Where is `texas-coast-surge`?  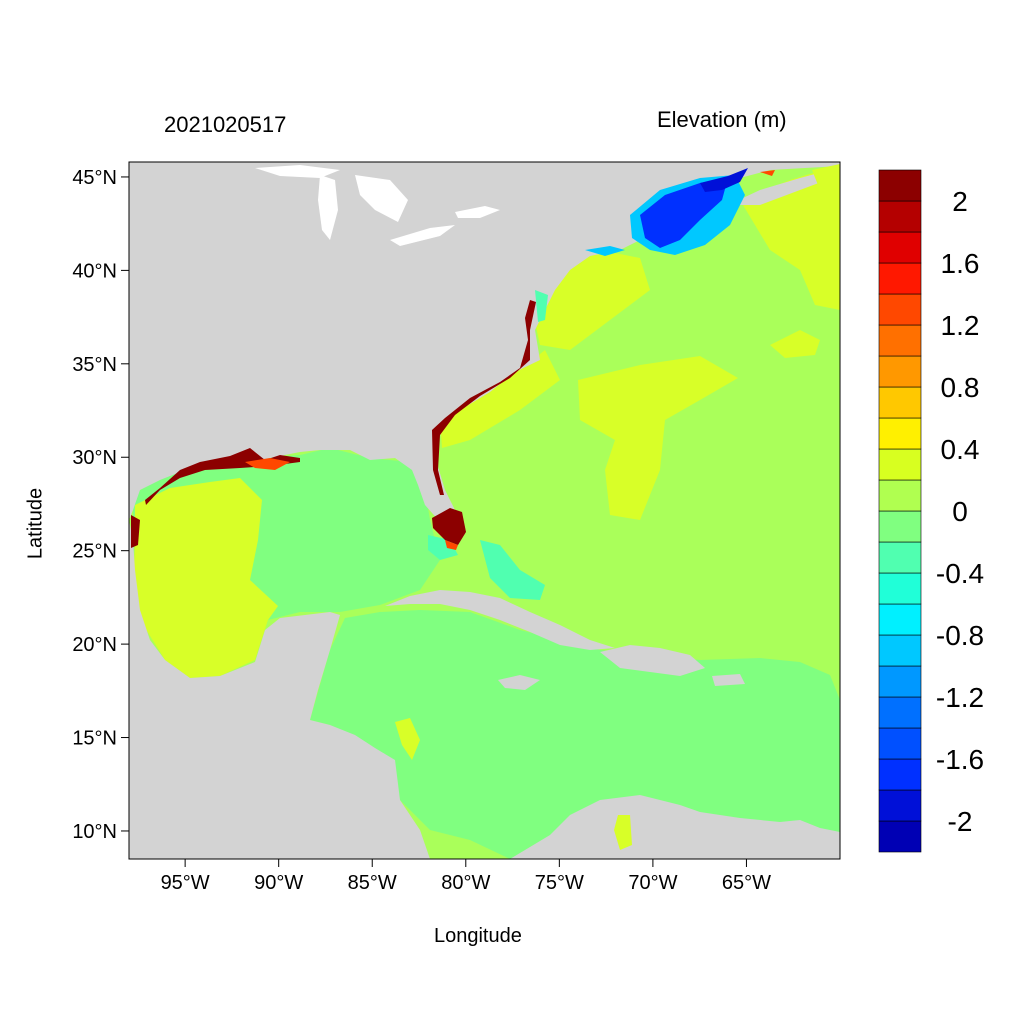 texas-coast-surge is located at coordinates (135, 531).